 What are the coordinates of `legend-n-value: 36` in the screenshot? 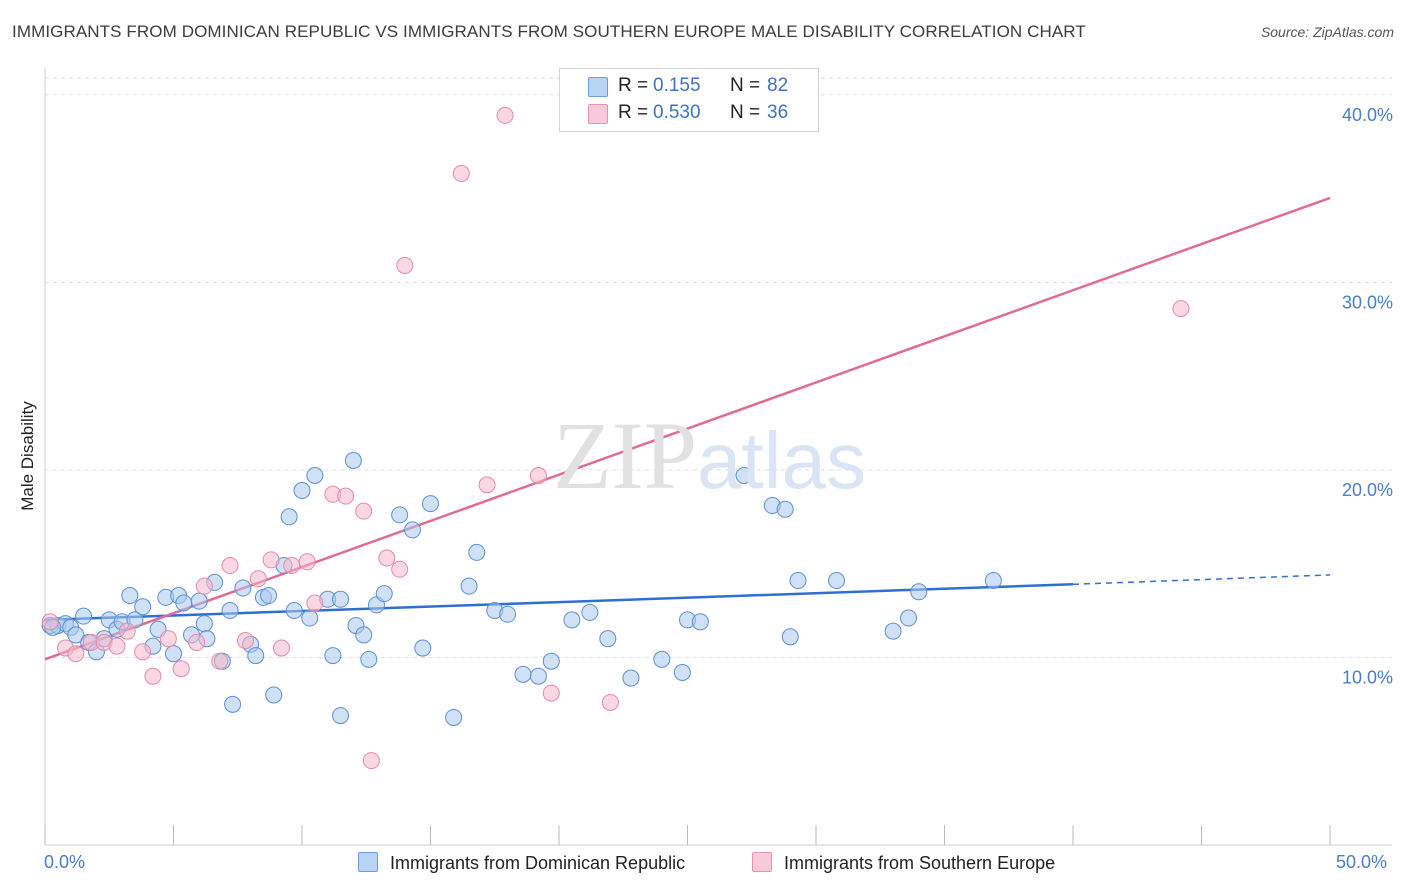 It's located at (778, 112).